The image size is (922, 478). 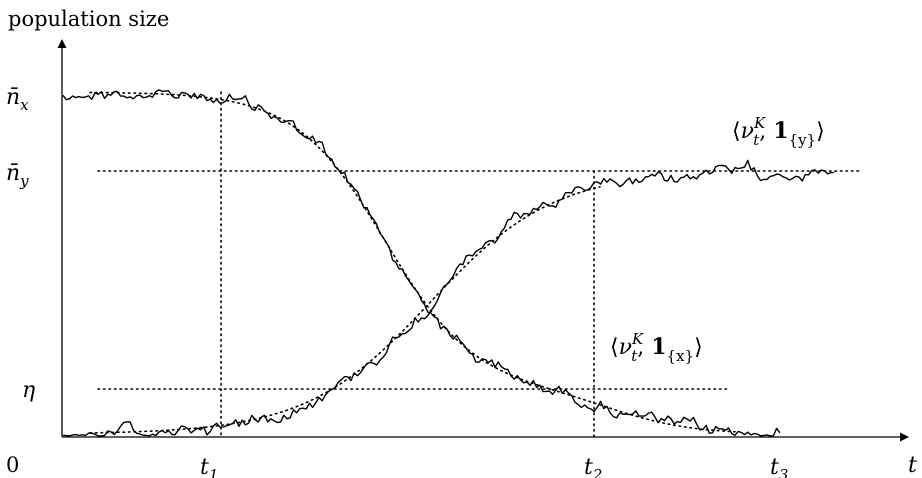 I want to click on nx-level-label: n̄x, so click(x=17, y=99).